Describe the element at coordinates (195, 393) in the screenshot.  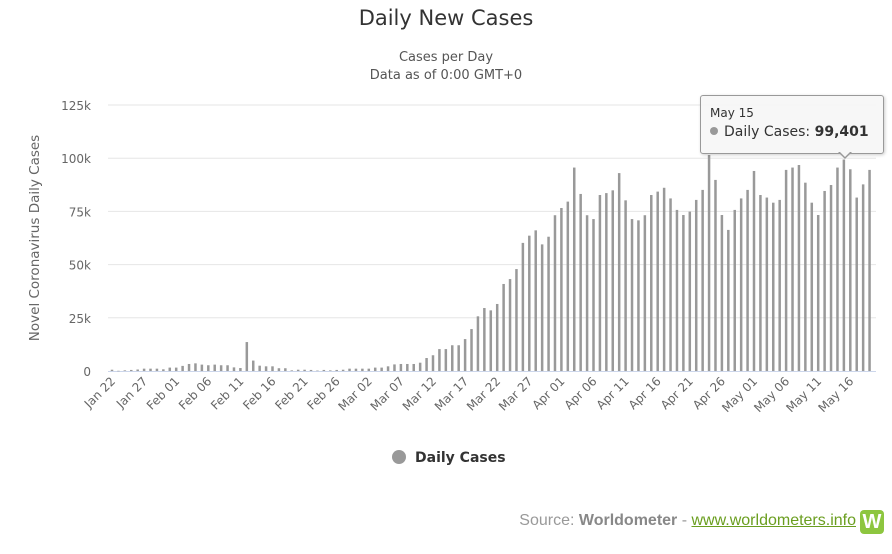
I see `x-tick-label: Feb 06` at that location.